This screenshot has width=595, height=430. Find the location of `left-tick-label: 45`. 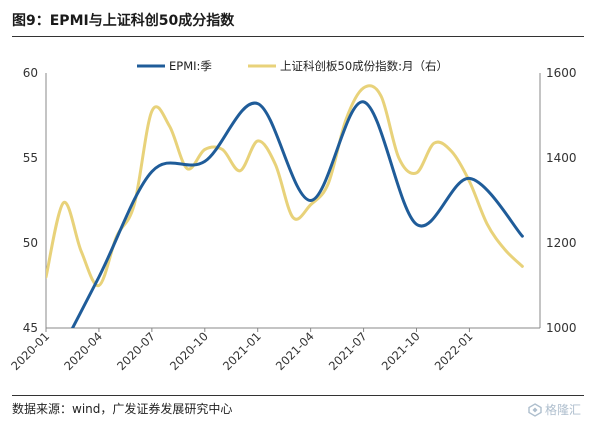

left-tick-label: 45 is located at coordinates (30, 328).